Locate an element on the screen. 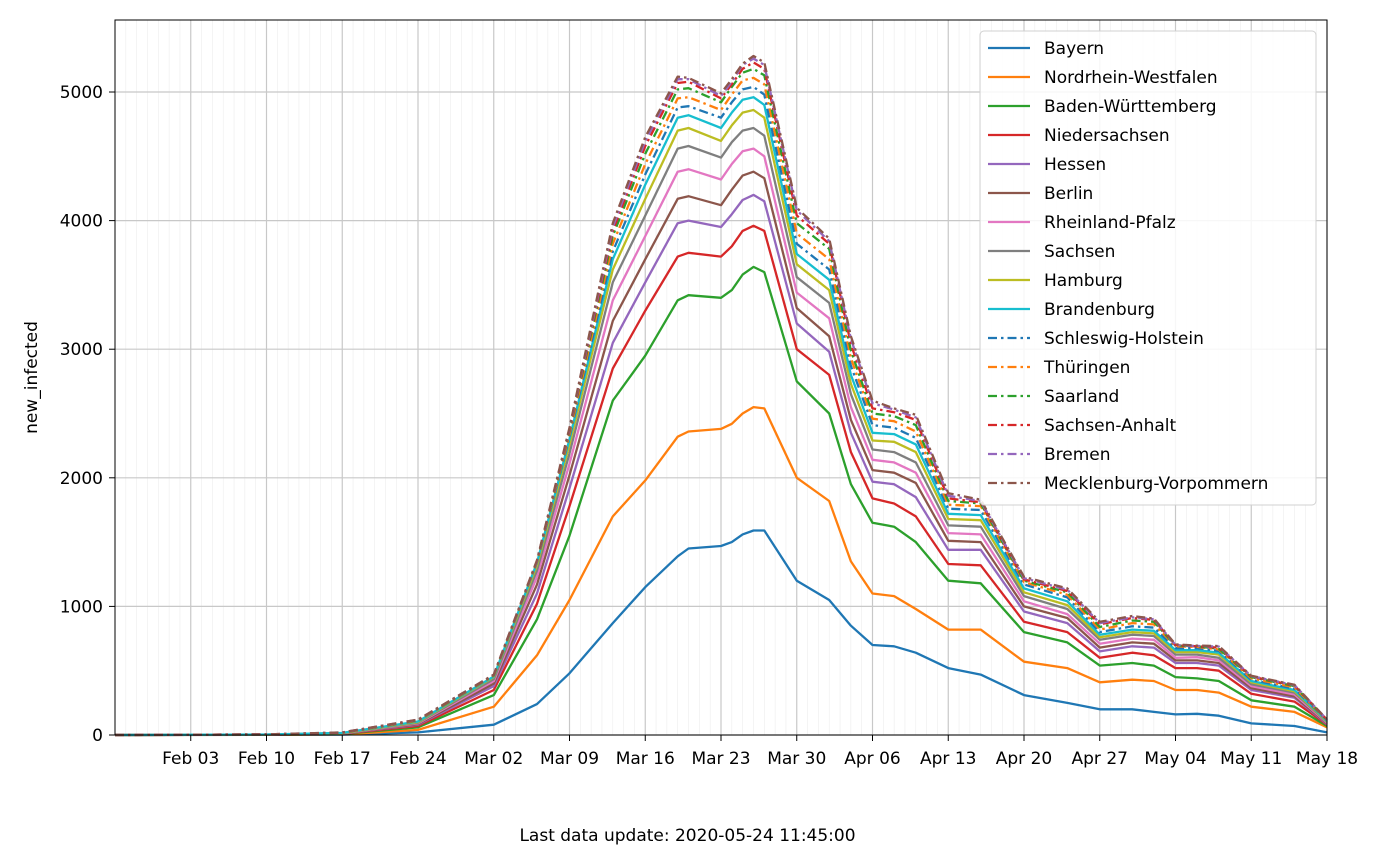 The width and height of the screenshot is (1375, 850). x-tick-label: Apr 06 is located at coordinates (872, 759).